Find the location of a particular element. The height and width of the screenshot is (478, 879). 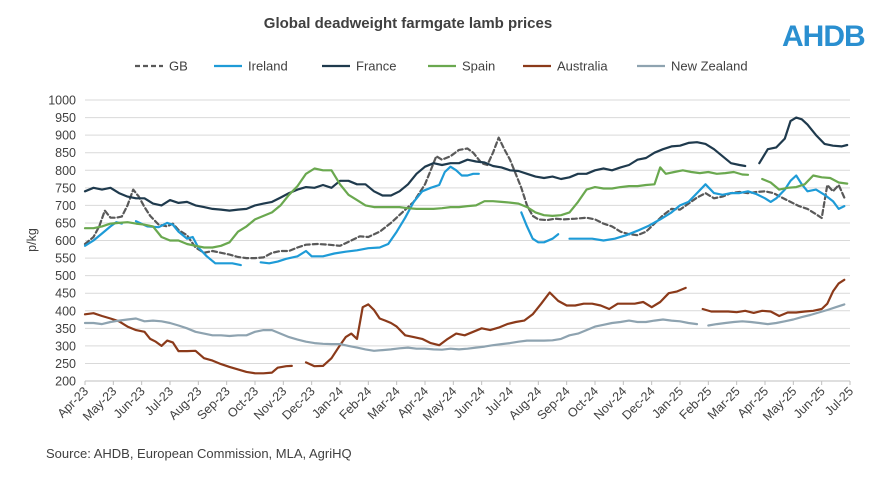

legend-label: Australia is located at coordinates (582, 66).